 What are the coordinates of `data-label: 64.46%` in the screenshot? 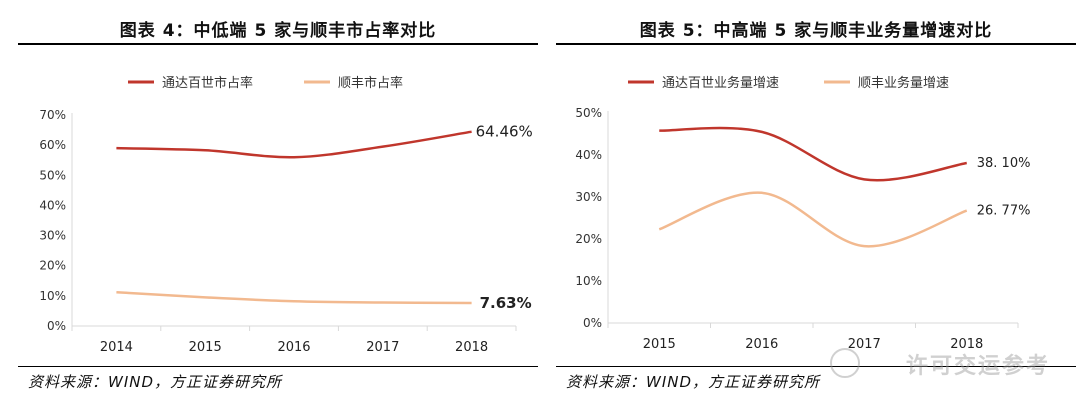 It's located at (504, 132).